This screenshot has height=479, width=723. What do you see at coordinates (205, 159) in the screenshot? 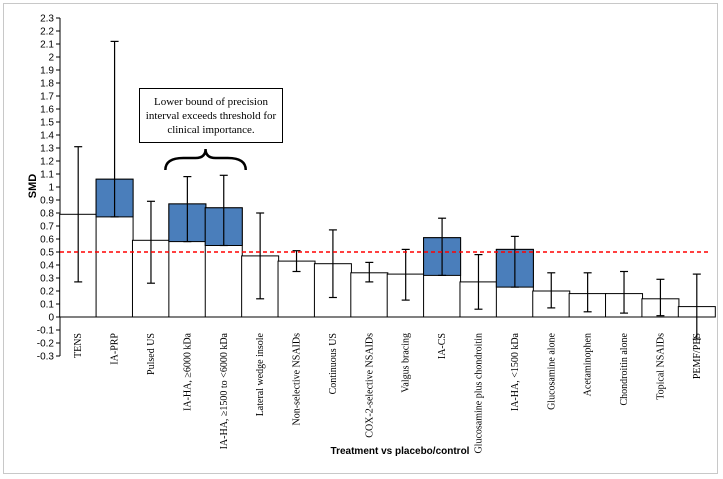
I see `annotation-brace` at bounding box center [205, 159].